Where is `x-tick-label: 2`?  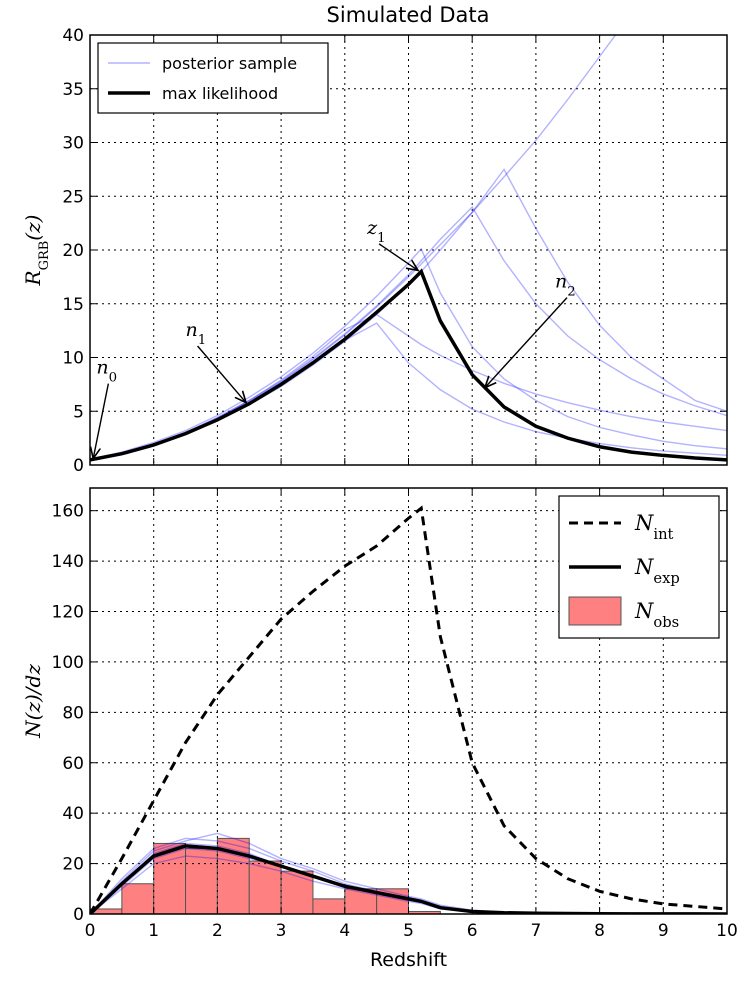 x-tick-label: 2 is located at coordinates (217, 931).